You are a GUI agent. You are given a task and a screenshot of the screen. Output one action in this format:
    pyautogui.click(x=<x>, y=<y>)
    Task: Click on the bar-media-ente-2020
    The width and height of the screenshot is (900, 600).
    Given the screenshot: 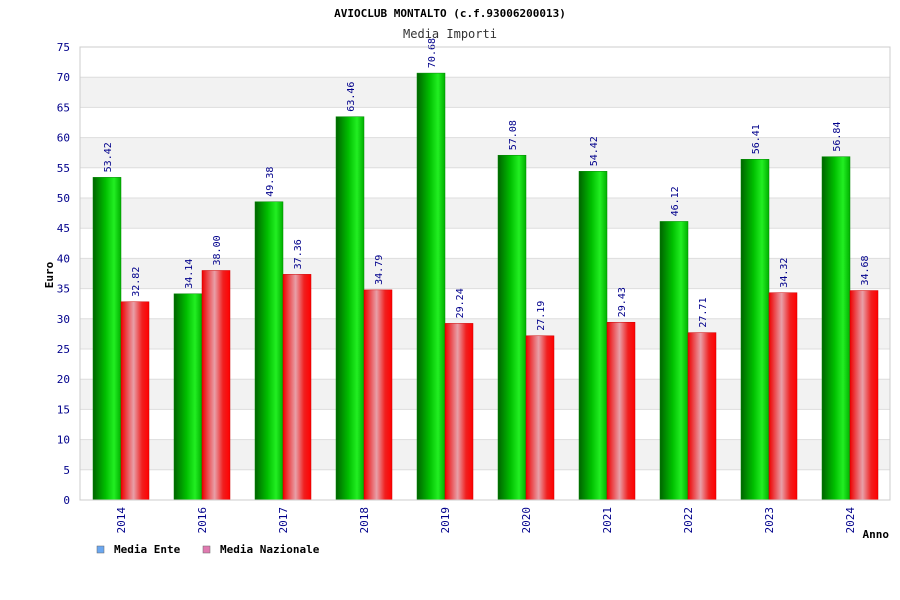 What is the action you would take?
    pyautogui.click(x=512, y=327)
    